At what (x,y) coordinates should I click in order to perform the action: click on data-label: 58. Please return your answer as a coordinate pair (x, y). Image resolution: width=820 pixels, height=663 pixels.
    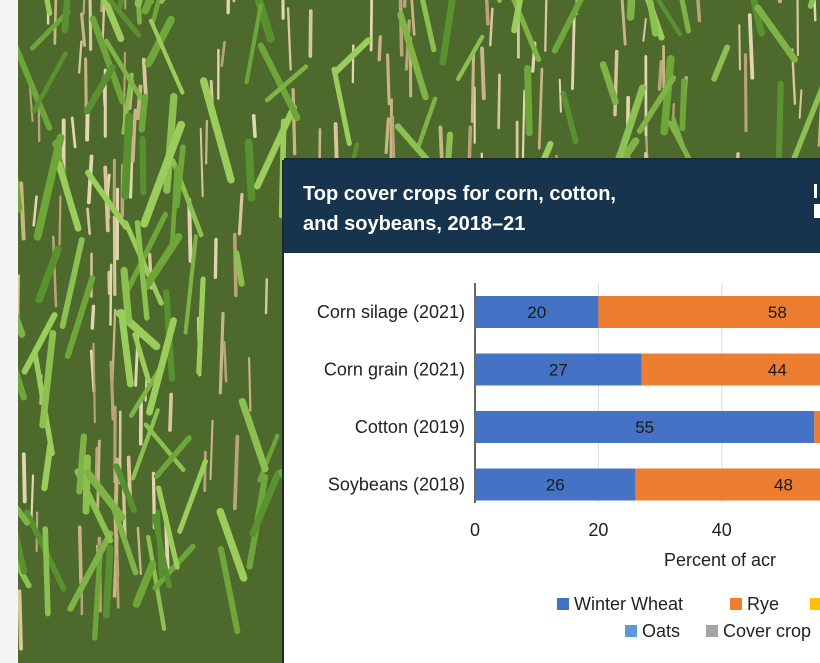
    Looking at the image, I should click on (777, 312).